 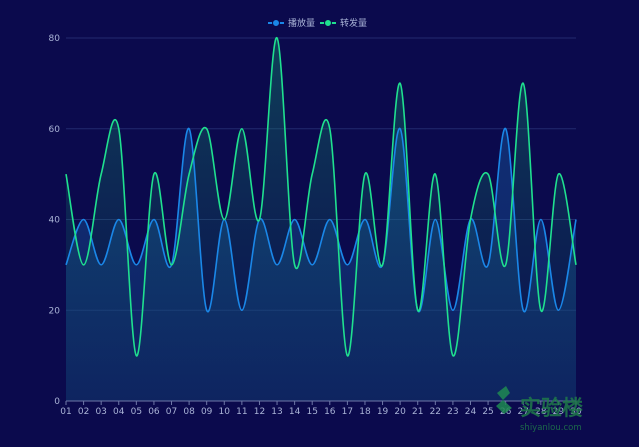 I want to click on x-tick-label: 25, so click(x=487, y=412).